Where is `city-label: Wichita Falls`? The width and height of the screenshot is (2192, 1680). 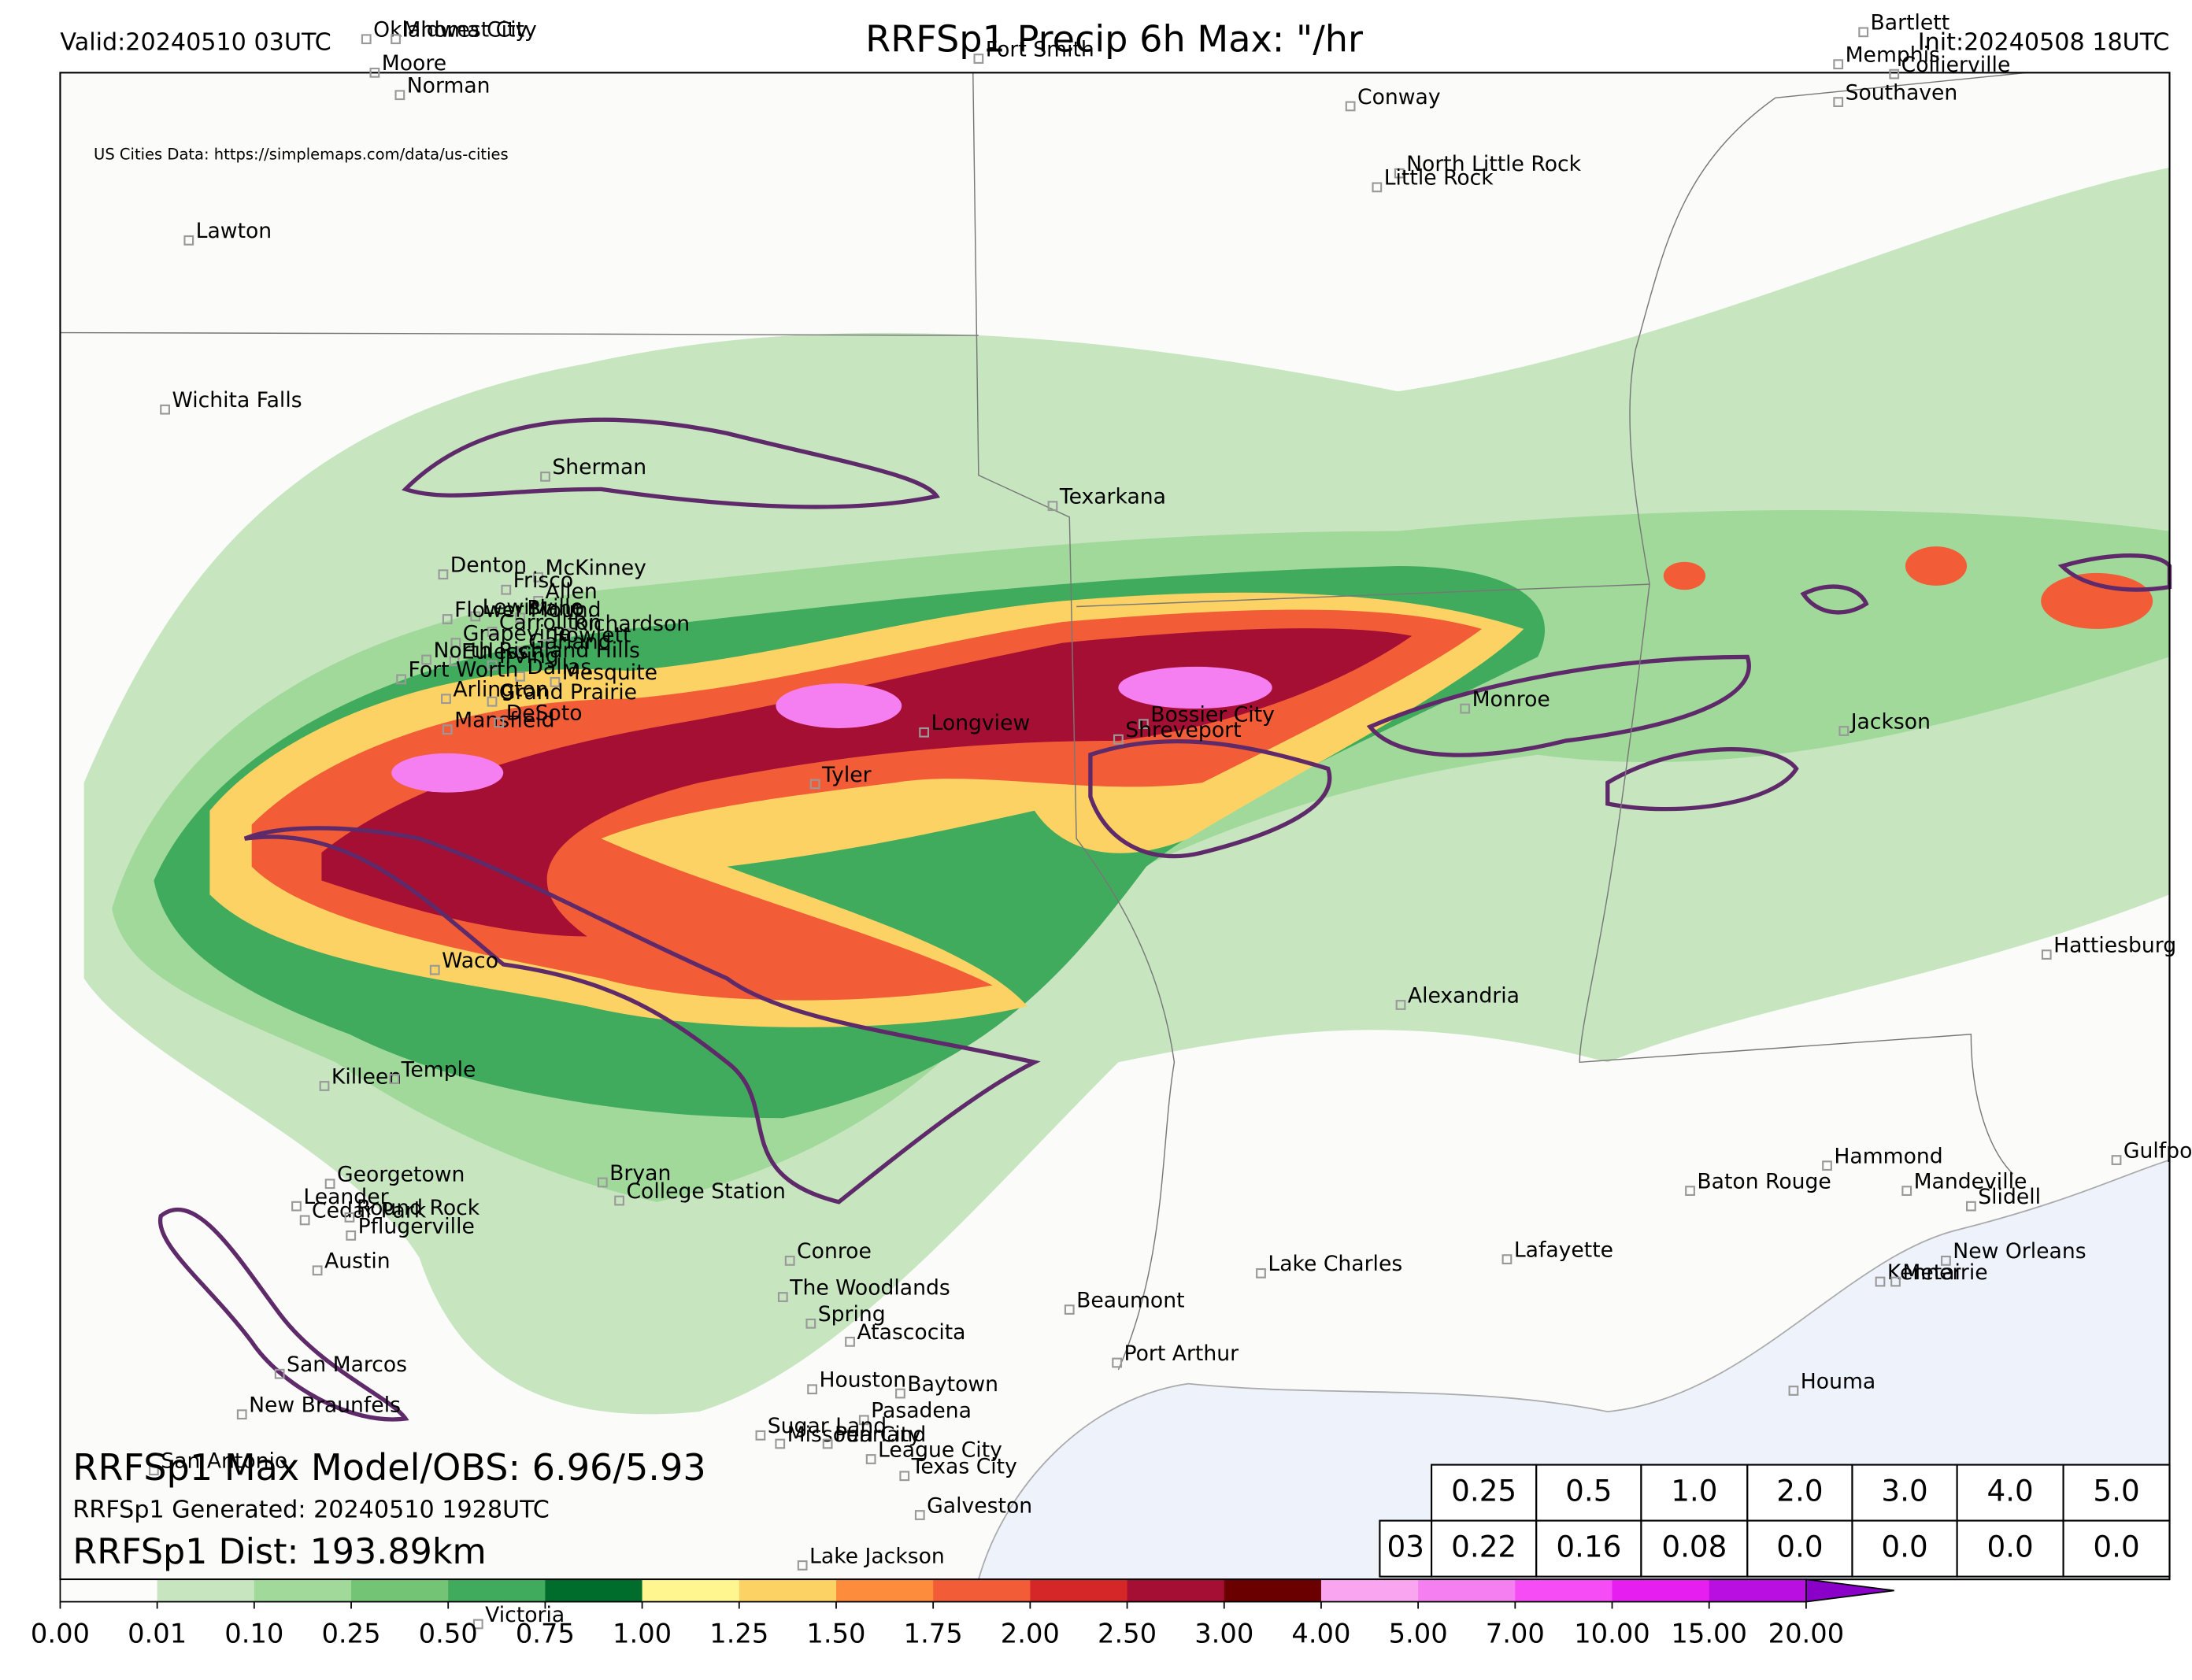
city-label: Wichita Falls is located at coordinates (237, 400).